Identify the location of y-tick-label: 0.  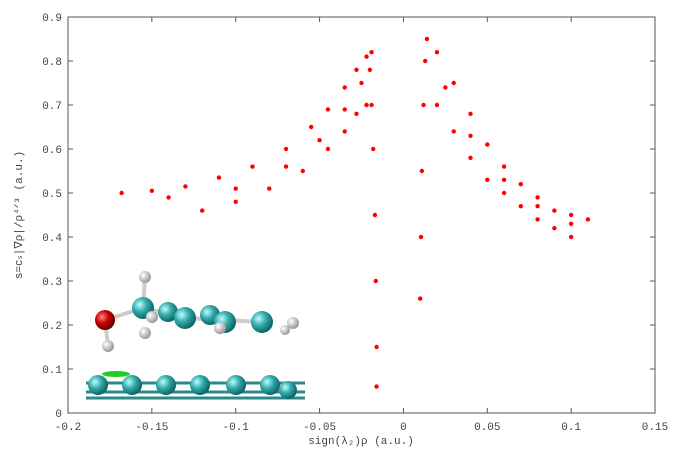
(58, 415).